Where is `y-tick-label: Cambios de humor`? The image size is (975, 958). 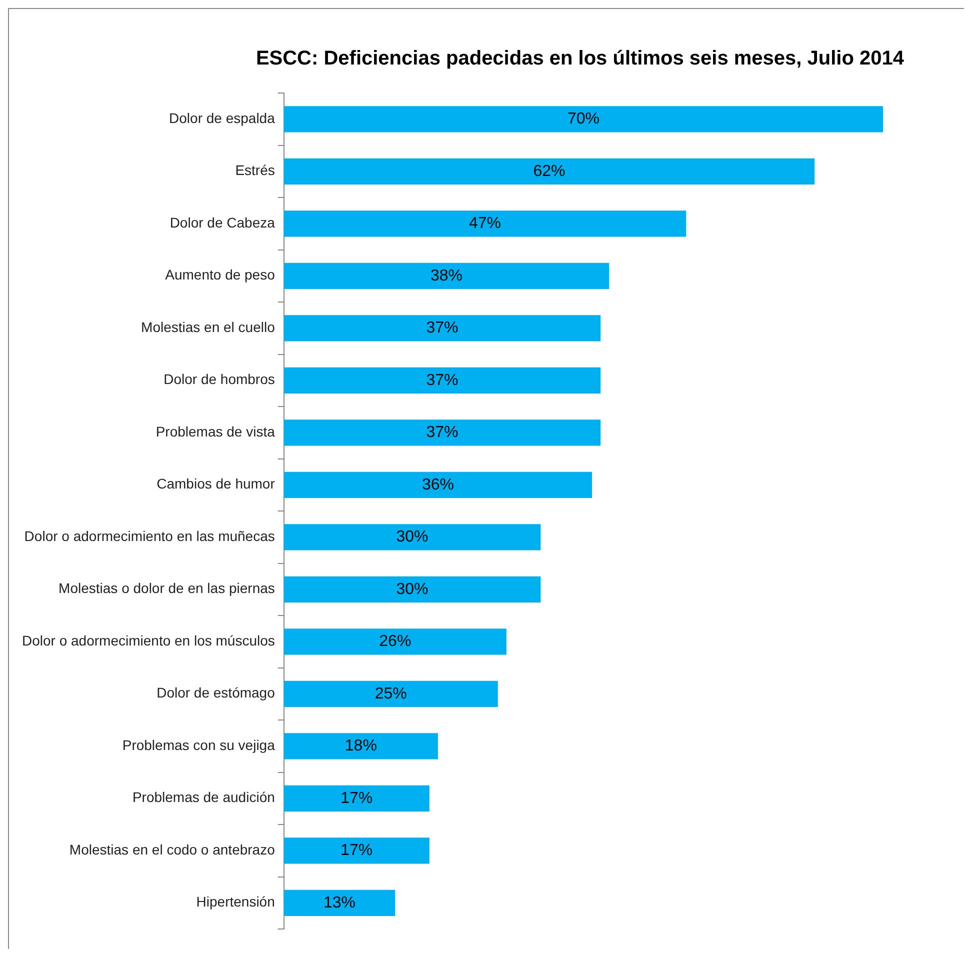
y-tick-label: Cambios de humor is located at coordinates (216, 484).